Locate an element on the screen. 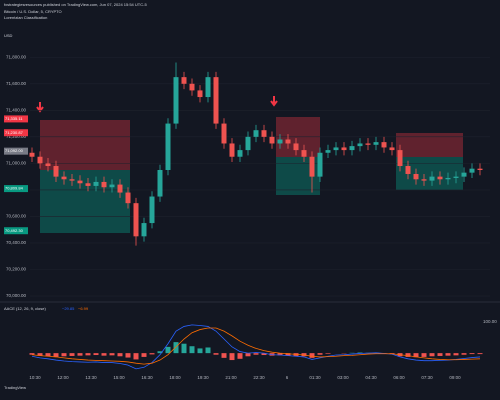 The height and width of the screenshot is (400, 500). price-tag-label: 70,492.30 is located at coordinates (14, 230).